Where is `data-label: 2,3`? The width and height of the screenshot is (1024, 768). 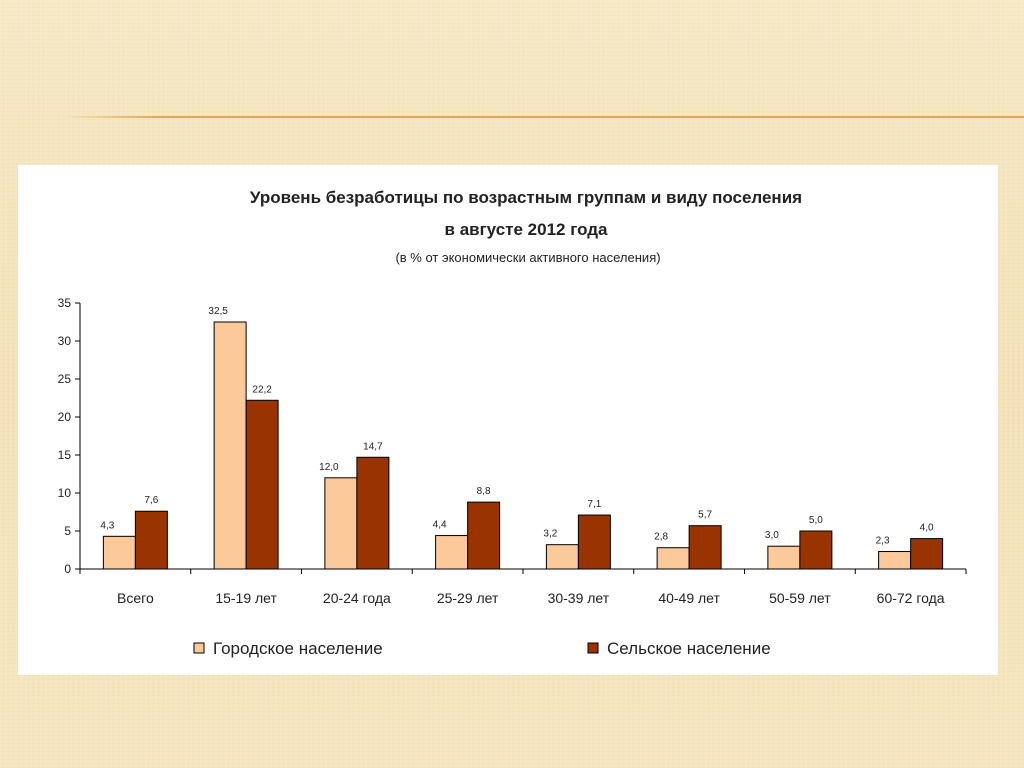
data-label: 2,3 is located at coordinates (883, 541).